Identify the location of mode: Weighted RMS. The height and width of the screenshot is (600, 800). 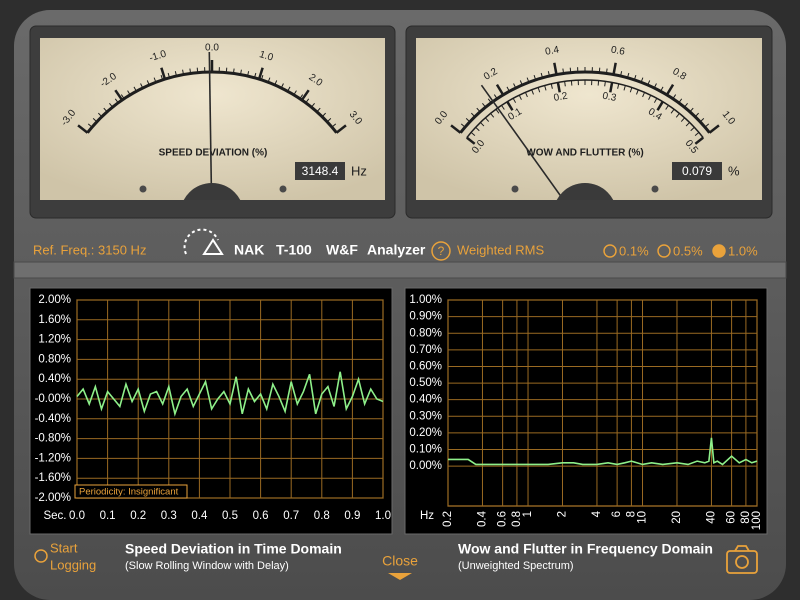
(501, 249).